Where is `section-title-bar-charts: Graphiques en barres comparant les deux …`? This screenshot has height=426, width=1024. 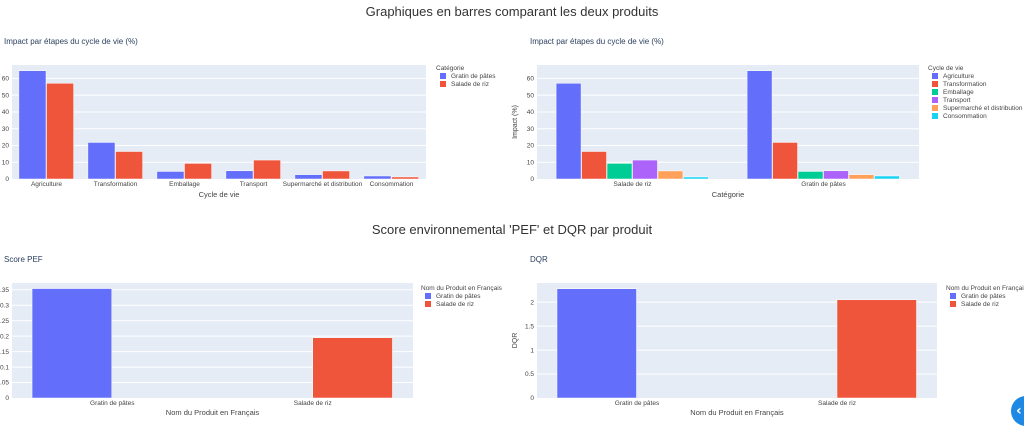 section-title-bar-charts: Graphiques en barres comparant les deux … is located at coordinates (512, 11).